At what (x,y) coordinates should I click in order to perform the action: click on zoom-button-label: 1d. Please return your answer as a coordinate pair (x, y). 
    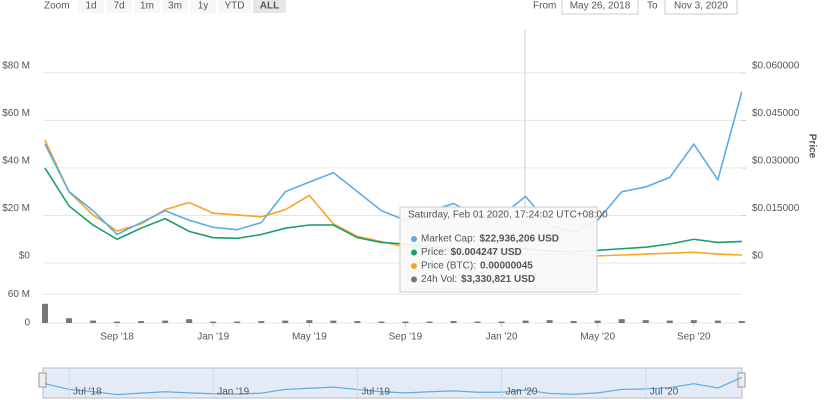
    Looking at the image, I should click on (90, 6).